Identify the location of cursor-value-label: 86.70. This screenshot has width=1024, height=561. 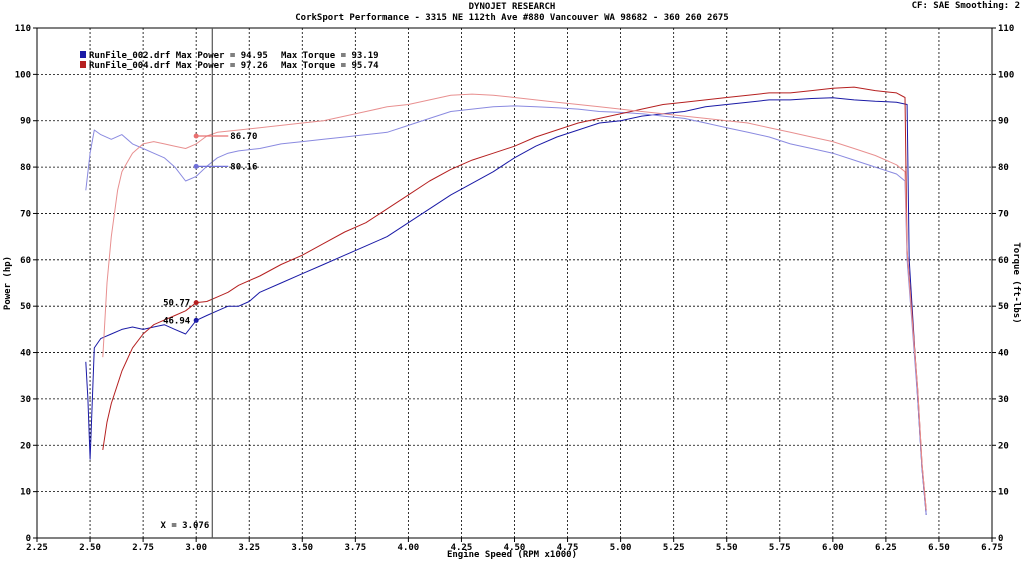
(243, 137).